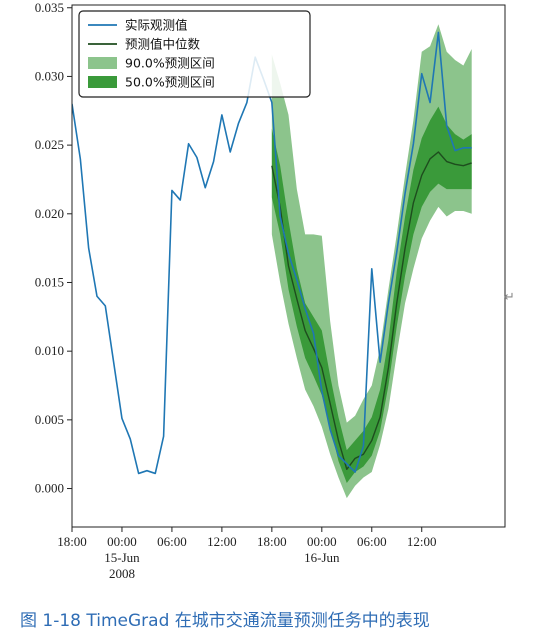 The height and width of the screenshot is (638, 540). I want to click on x-tick-label: 15-Jun, so click(122, 557).